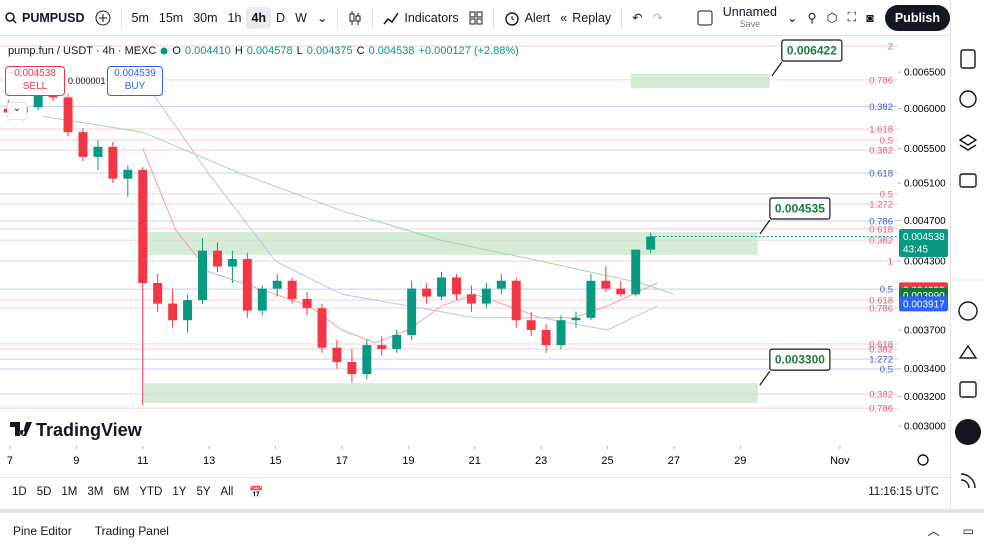 The width and height of the screenshot is (984, 548). What do you see at coordinates (852, 17) in the screenshot?
I see `fullscreen-button: ⛶` at bounding box center [852, 17].